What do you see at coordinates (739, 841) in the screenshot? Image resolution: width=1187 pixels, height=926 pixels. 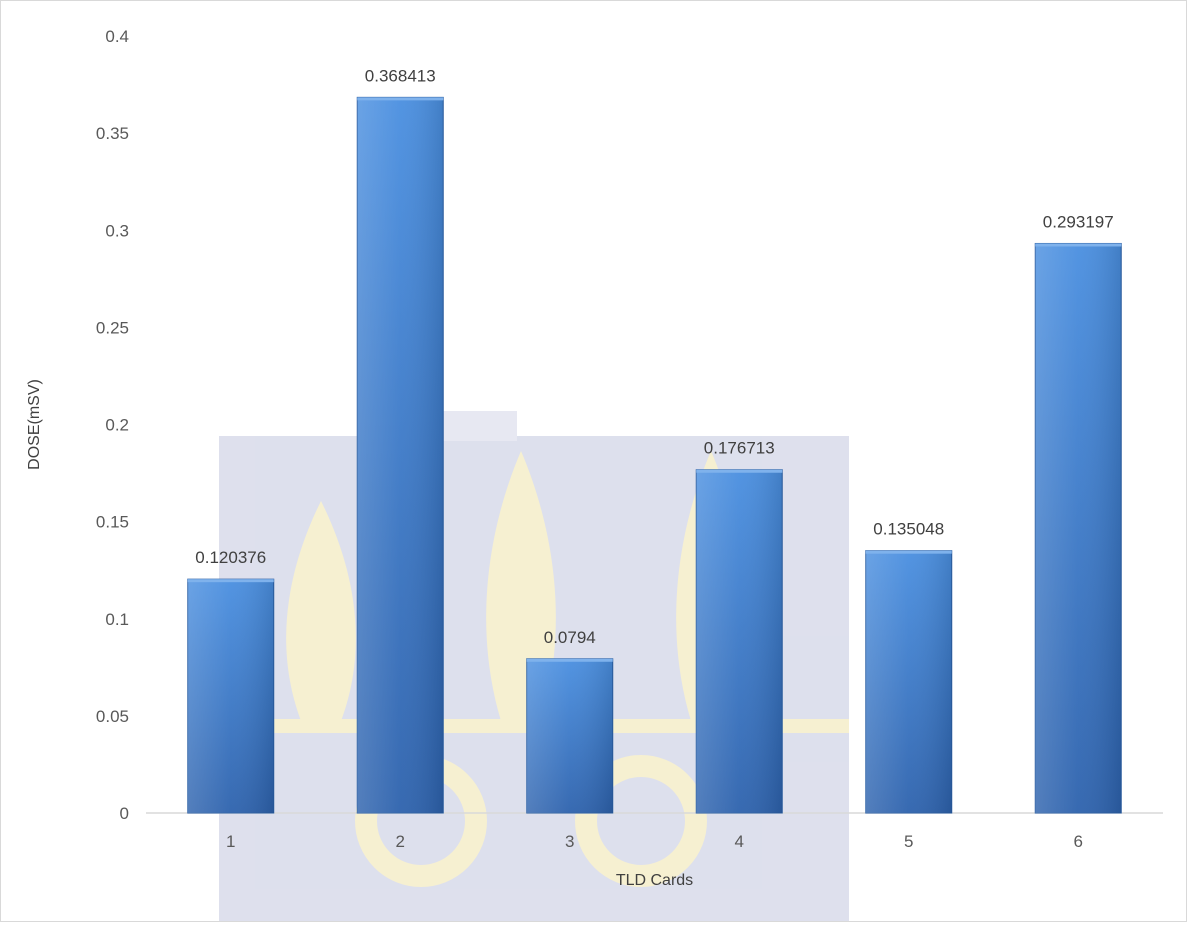 I see `x-tick-label: 4` at bounding box center [739, 841].